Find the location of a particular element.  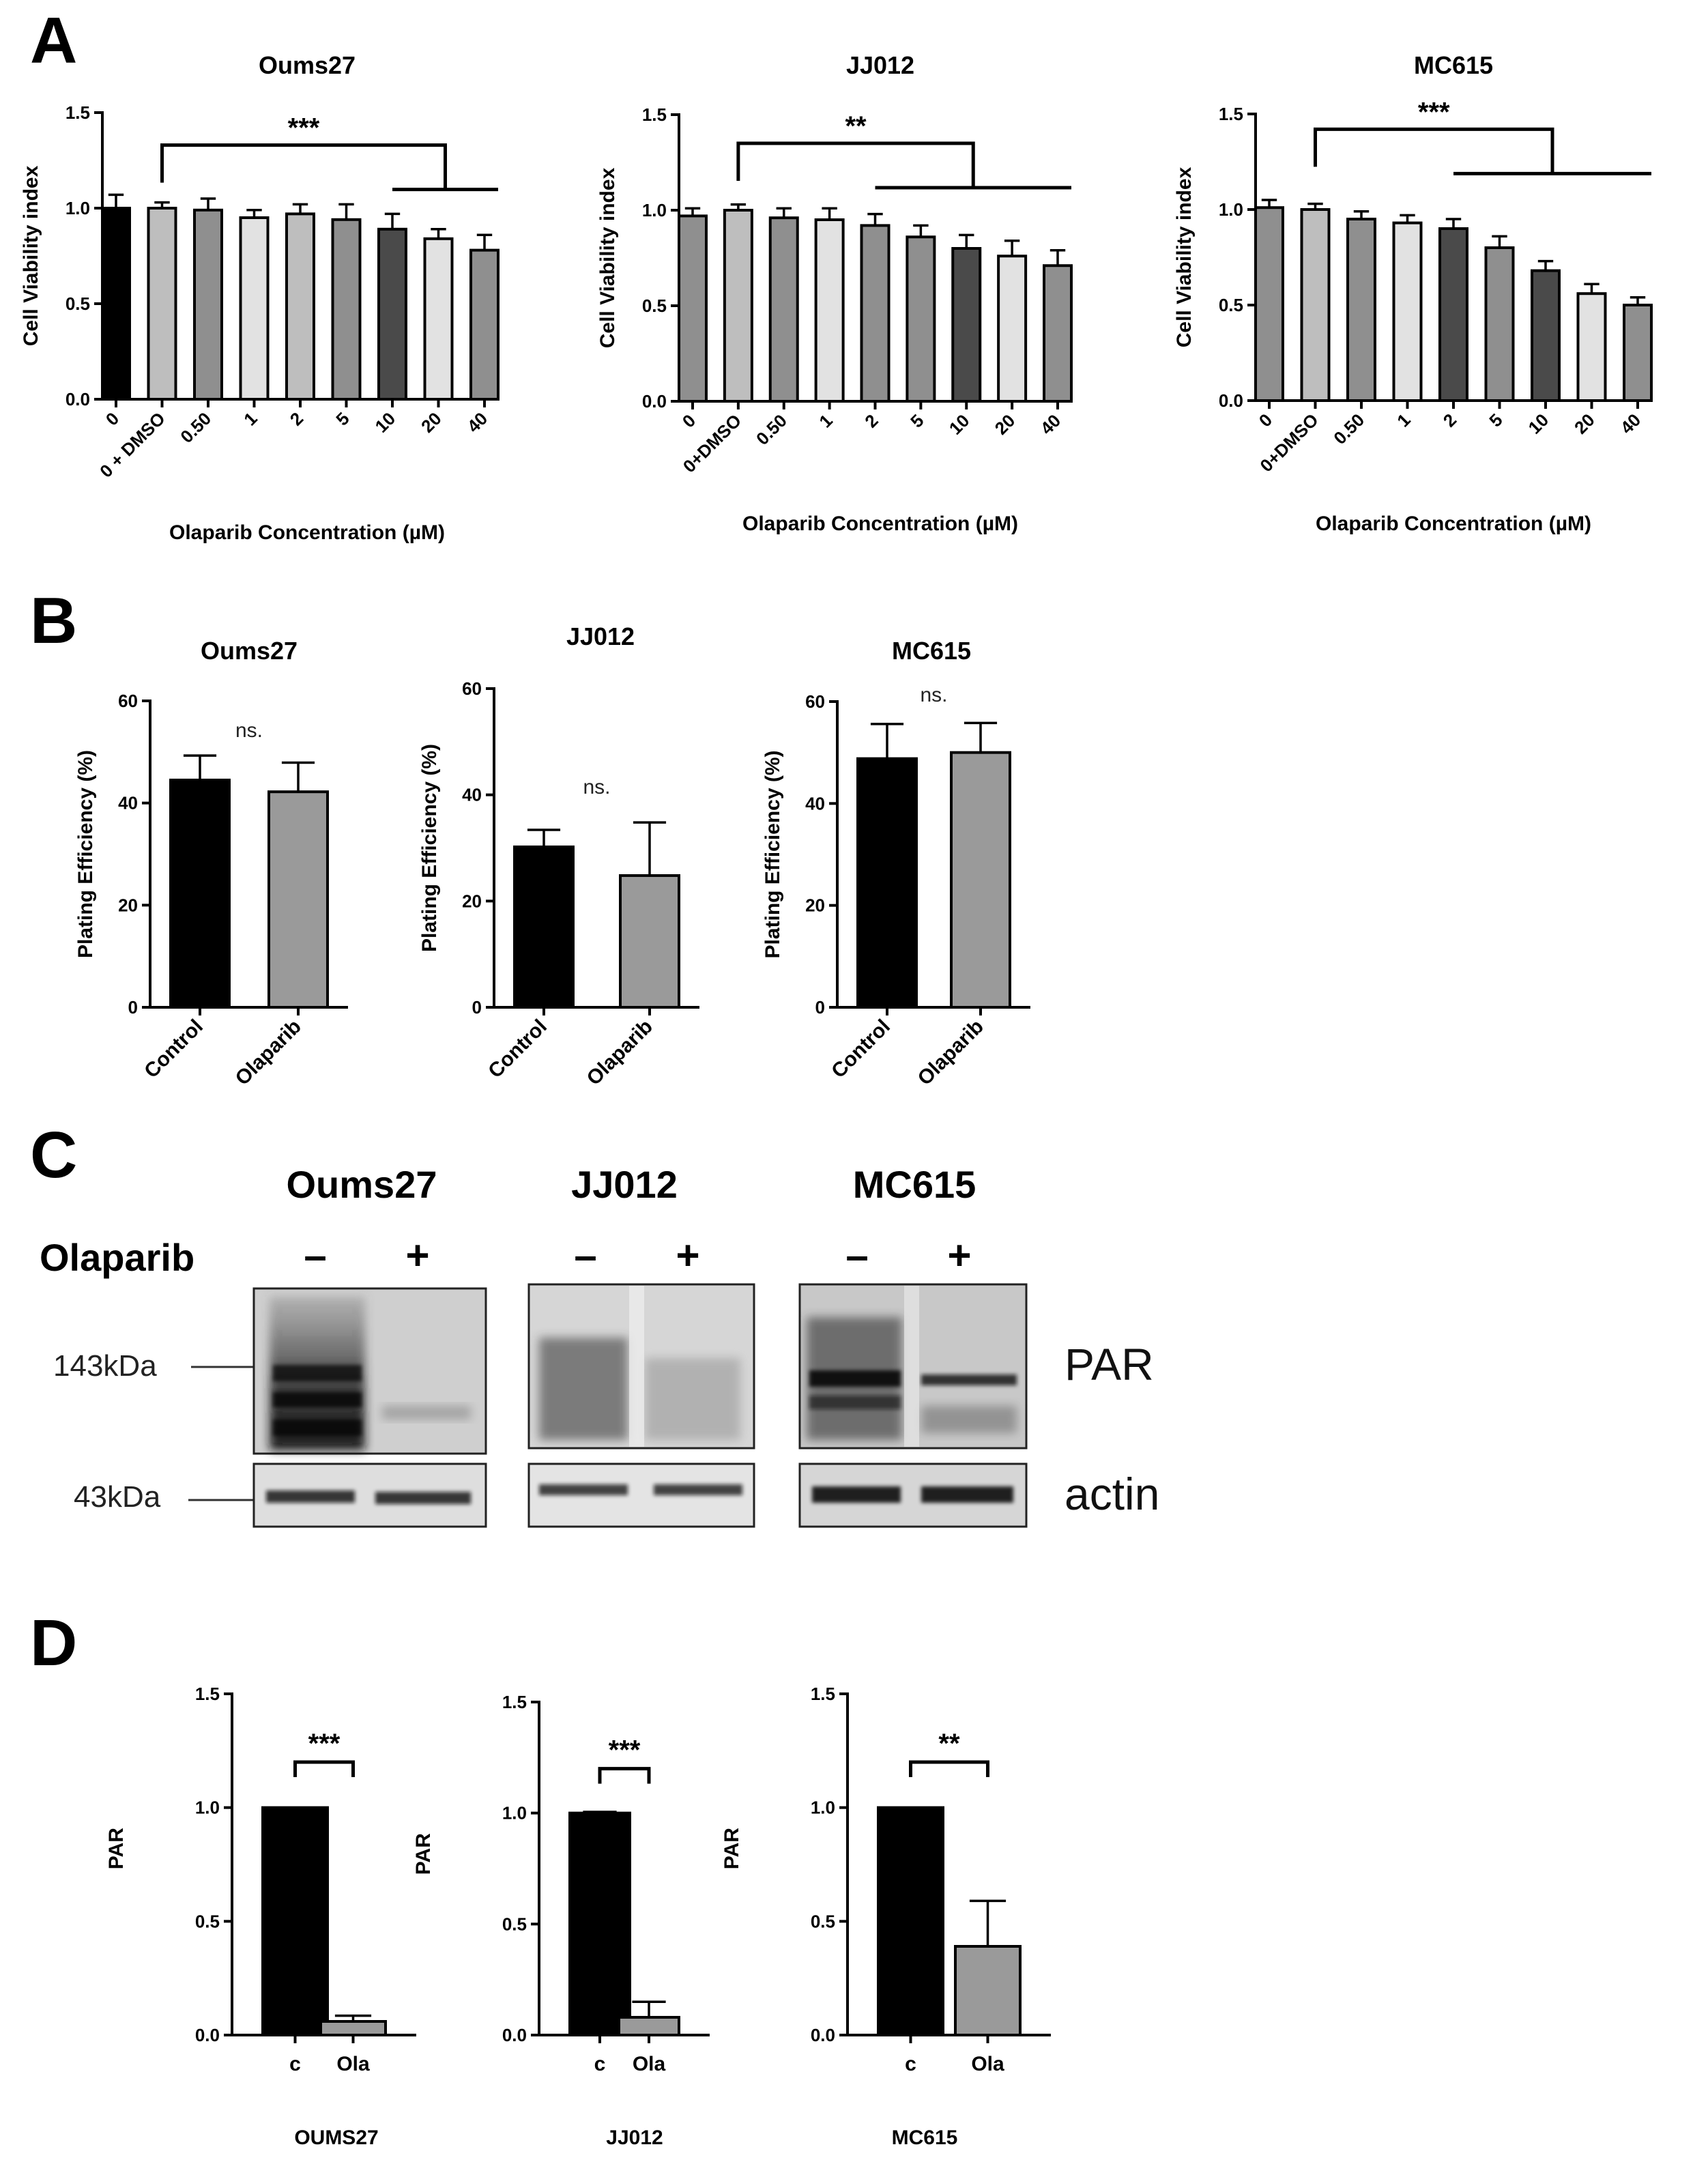

band-label-actin: actin is located at coordinates (1112, 1494).